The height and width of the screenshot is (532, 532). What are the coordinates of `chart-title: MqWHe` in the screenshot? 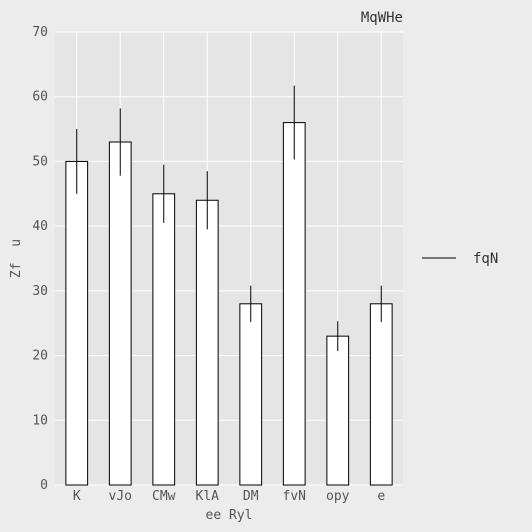 It's located at (382, 18).